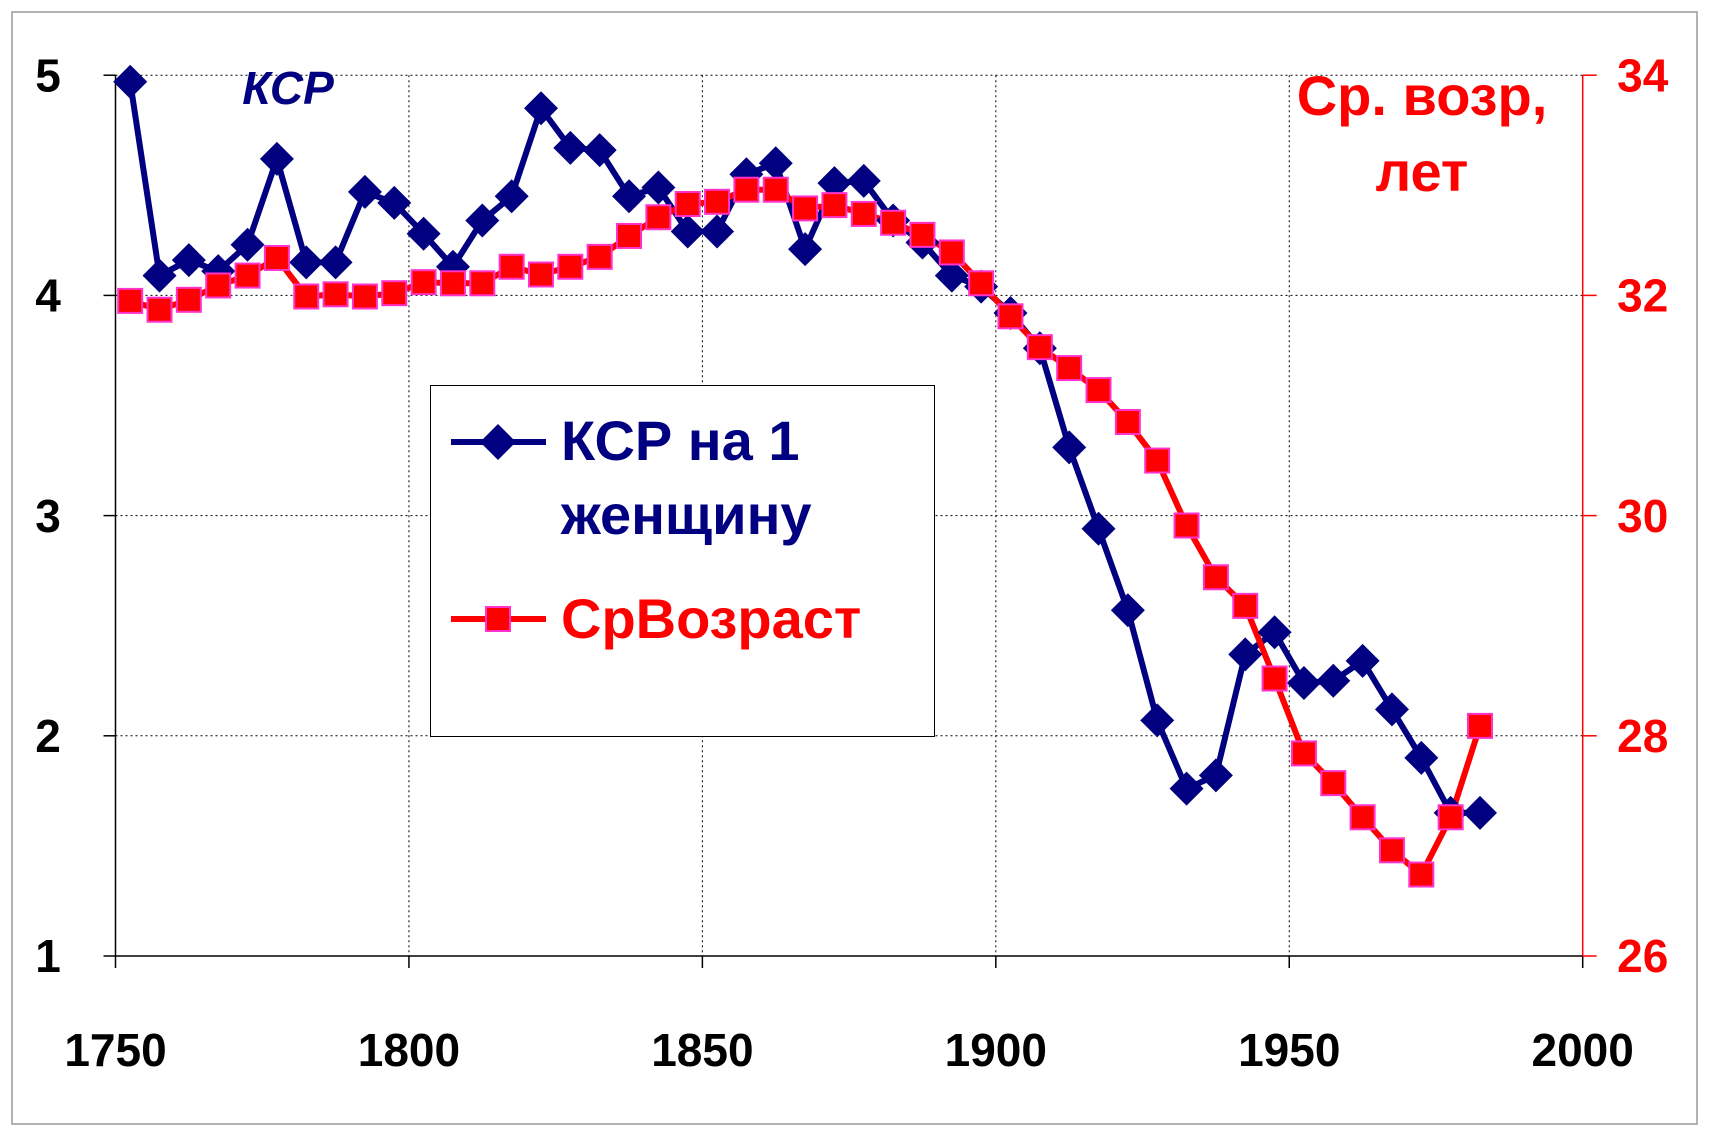 This screenshot has height=1136, width=1709. What do you see at coordinates (48, 736) in the screenshot?
I see `y-tick-label: 2` at bounding box center [48, 736].